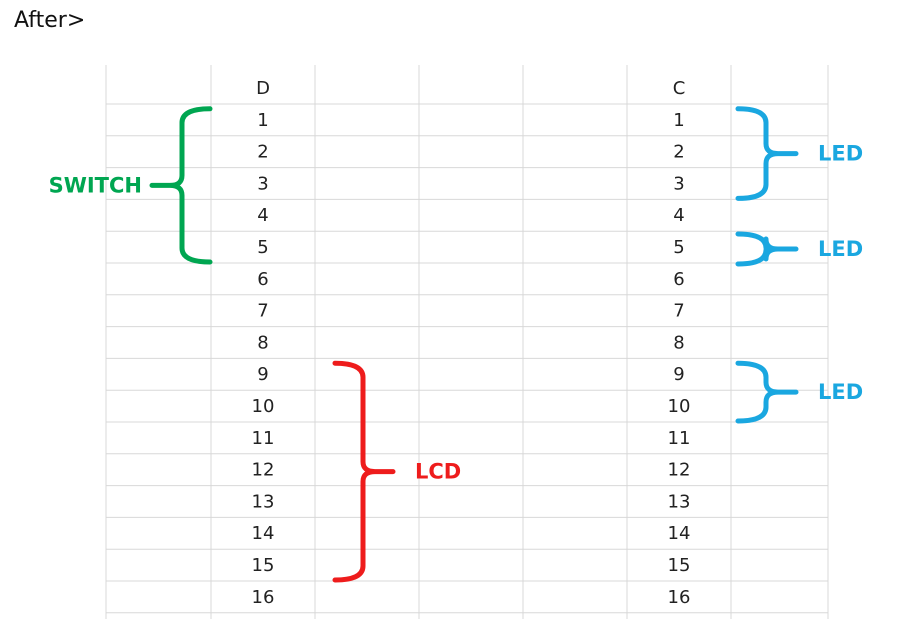  Describe the element at coordinates (263, 501) in the screenshot. I see `pin-cell-d: 13` at that location.